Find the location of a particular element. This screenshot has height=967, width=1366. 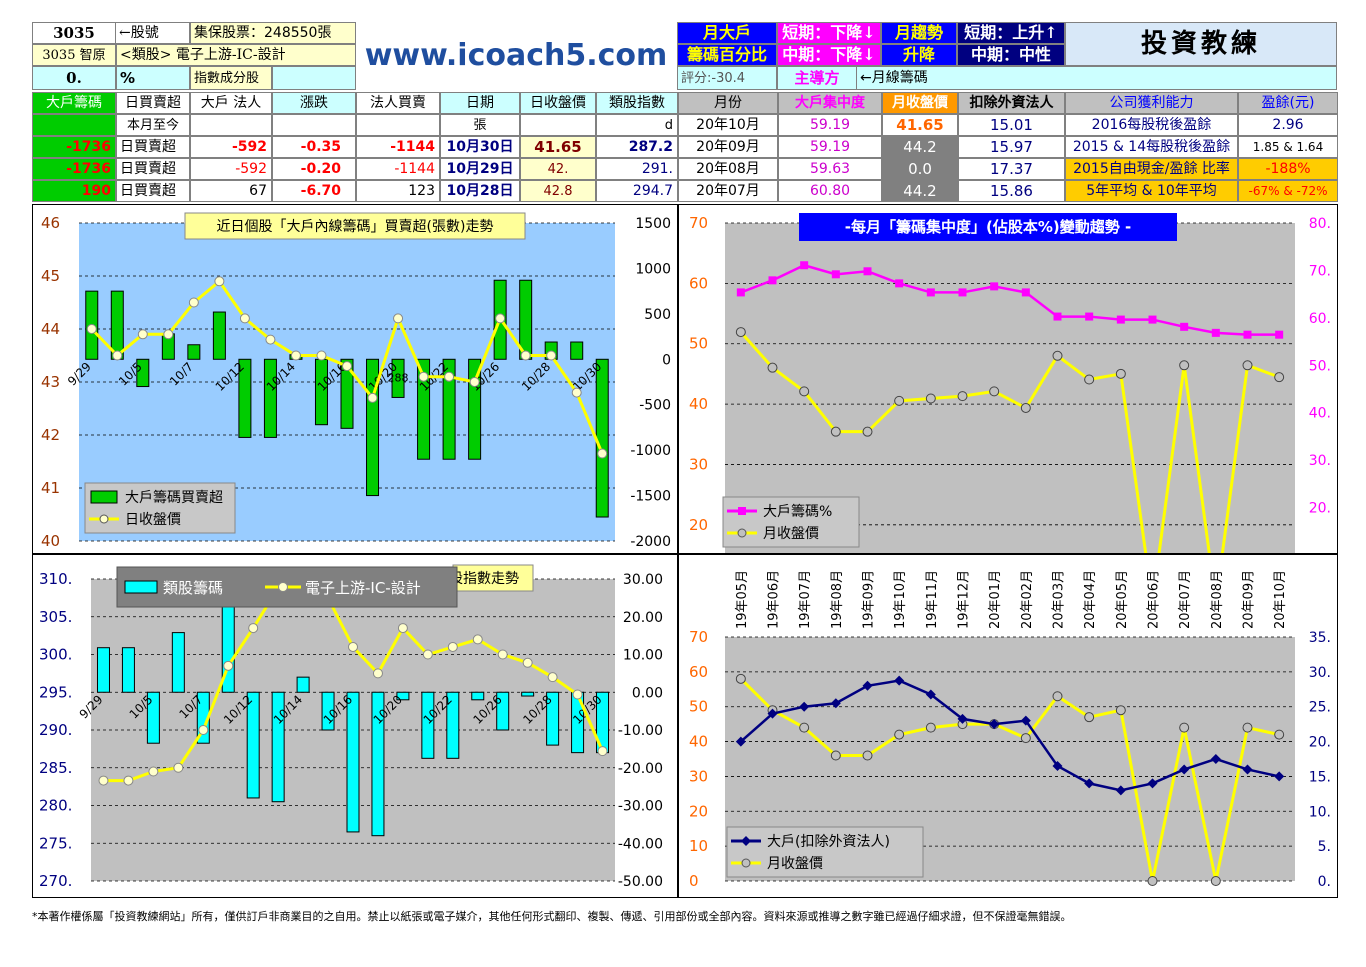

left-table-cell: 123 is located at coordinates (398, 191).